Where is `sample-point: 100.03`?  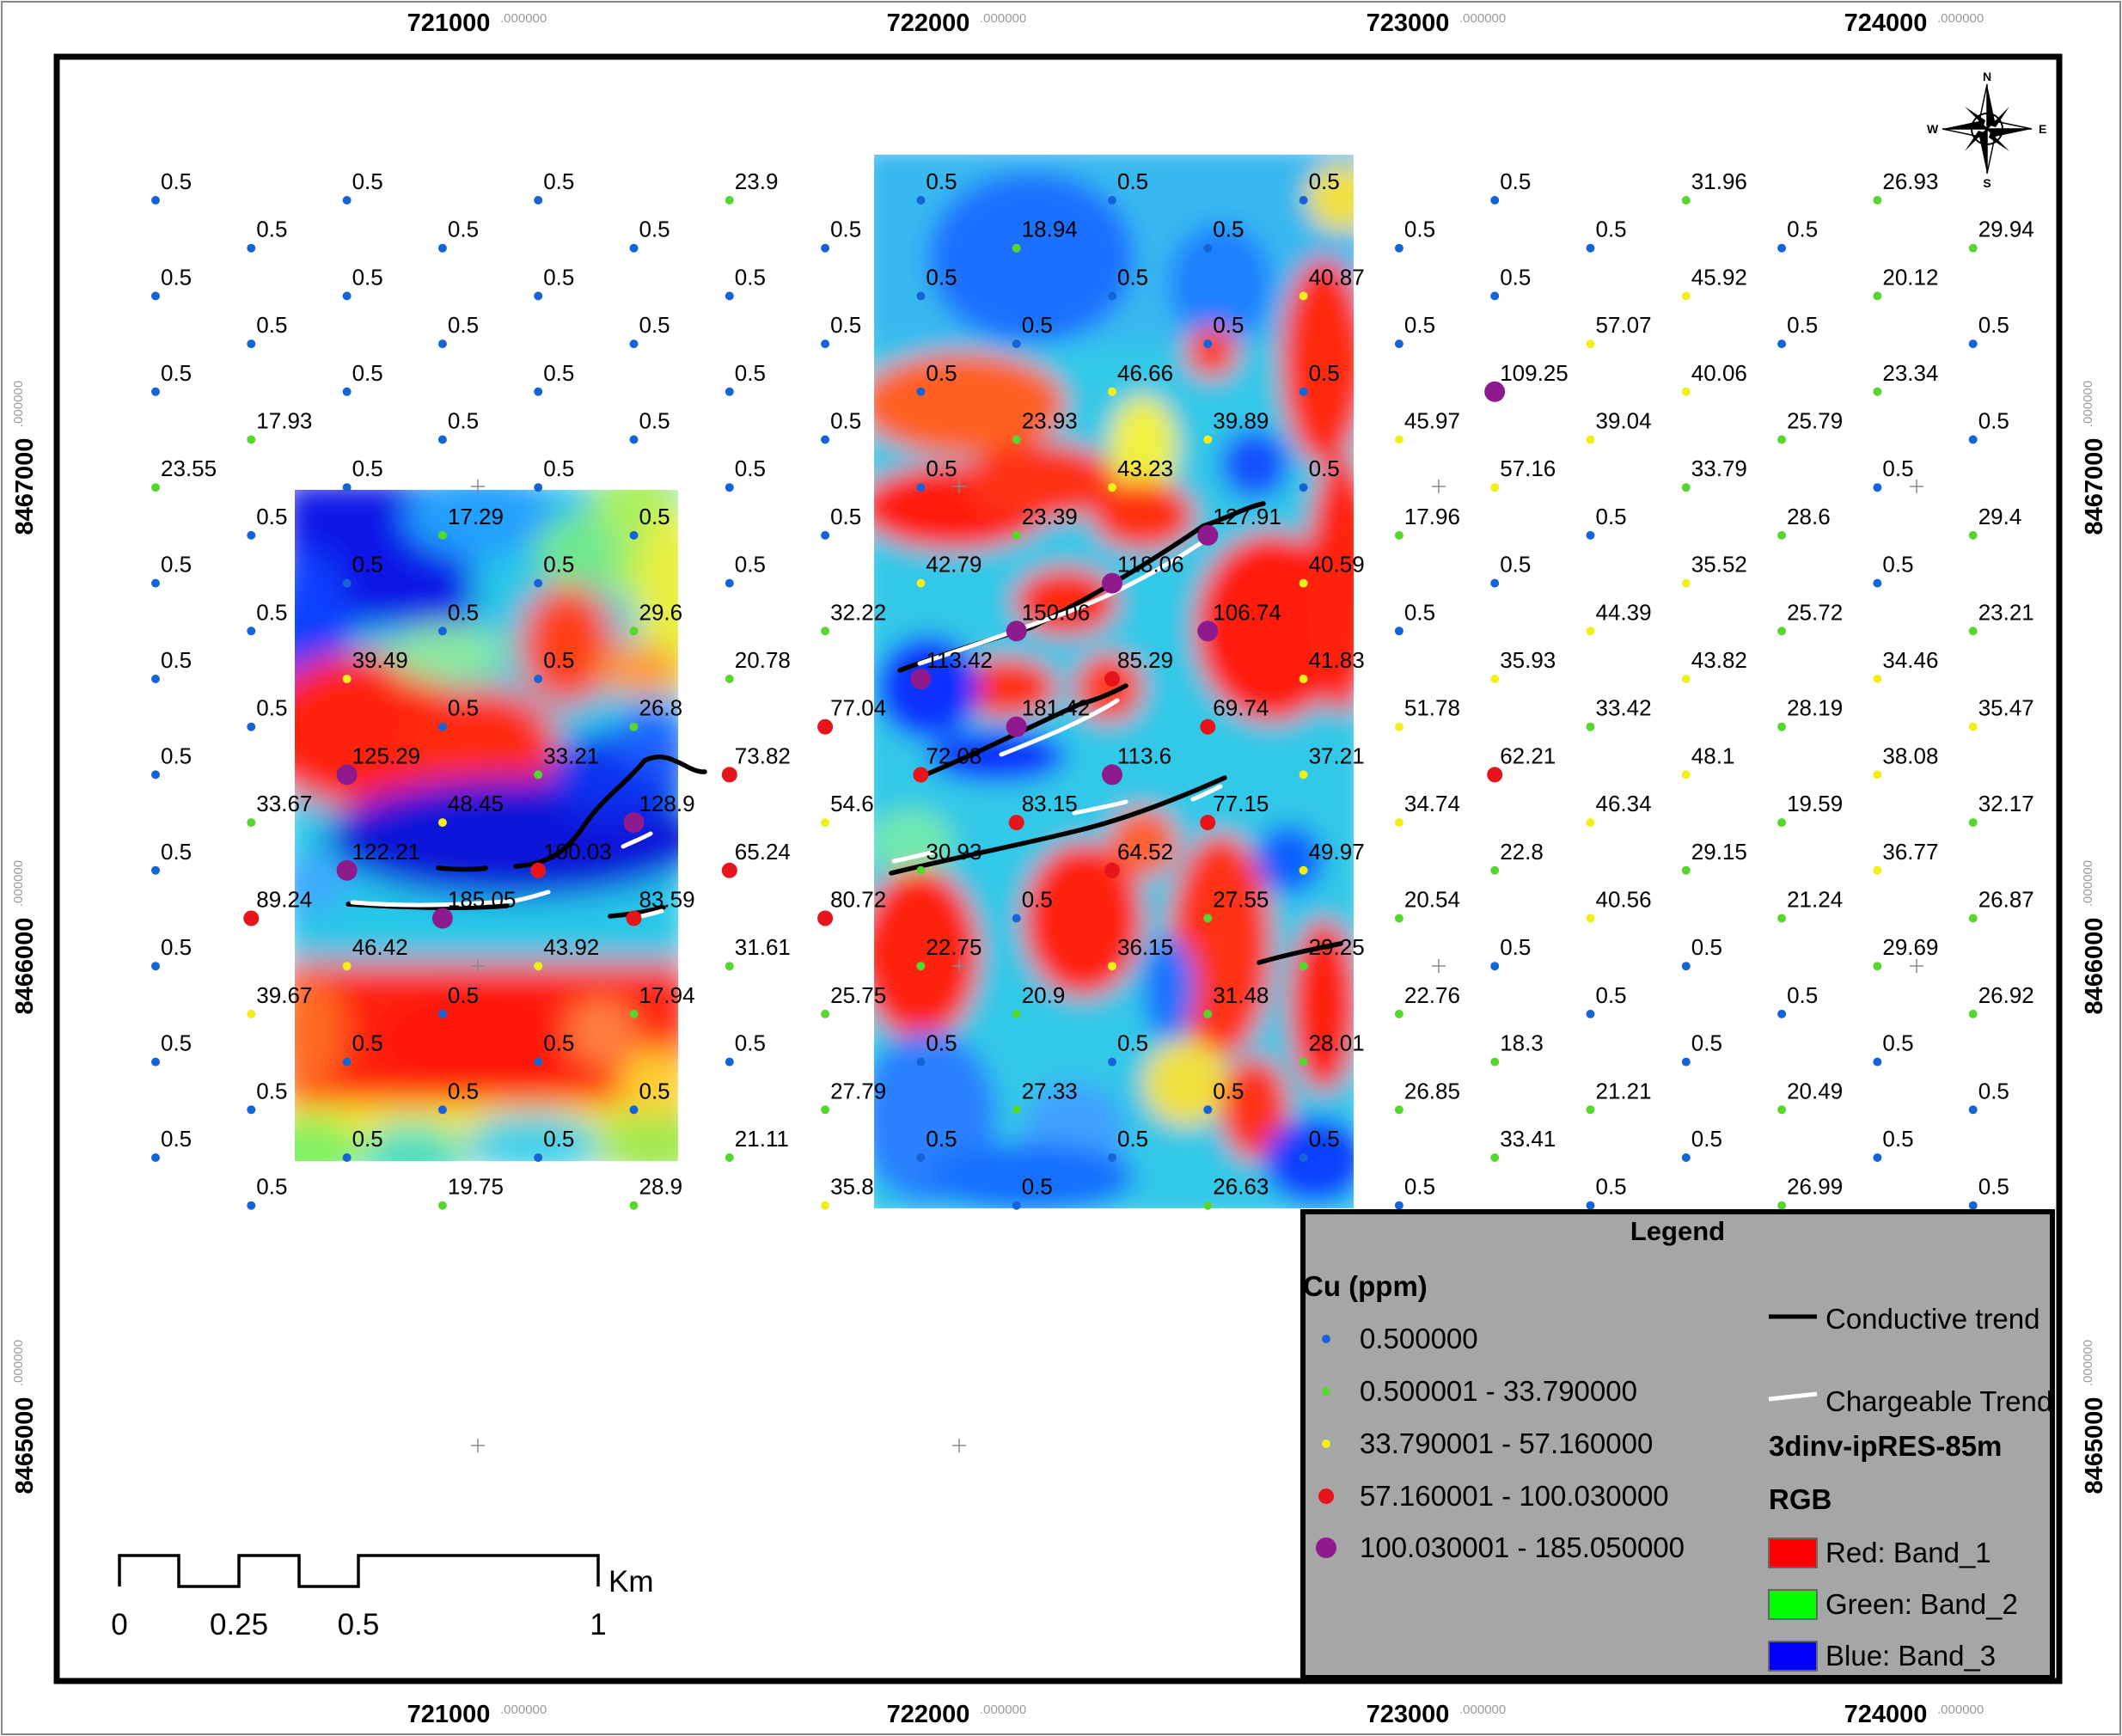 sample-point: 100.03 is located at coordinates (571, 858).